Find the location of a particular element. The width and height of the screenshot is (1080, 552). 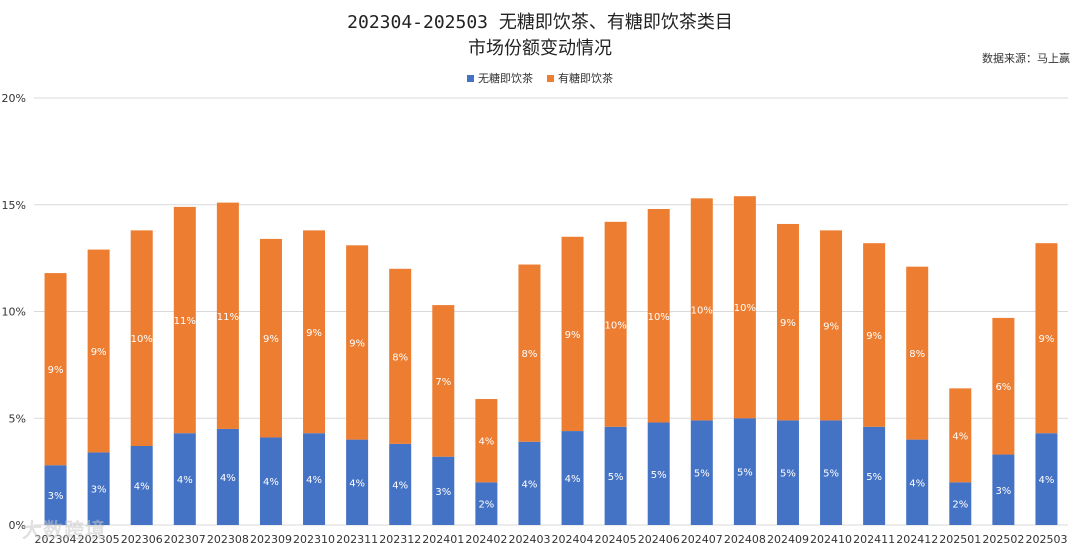

x-tick-label: 202503 is located at coordinates (1046, 539).